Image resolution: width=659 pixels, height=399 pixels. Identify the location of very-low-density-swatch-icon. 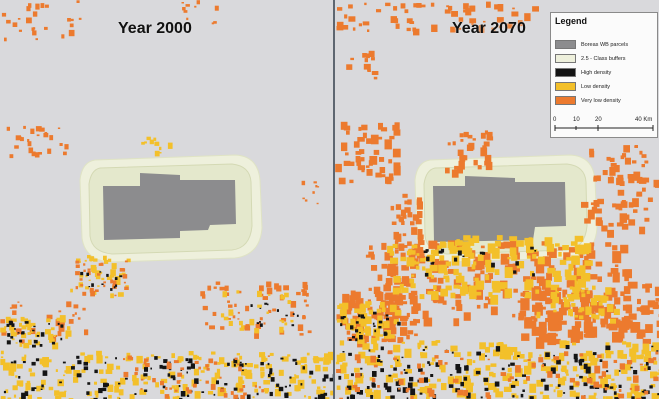
(565, 100).